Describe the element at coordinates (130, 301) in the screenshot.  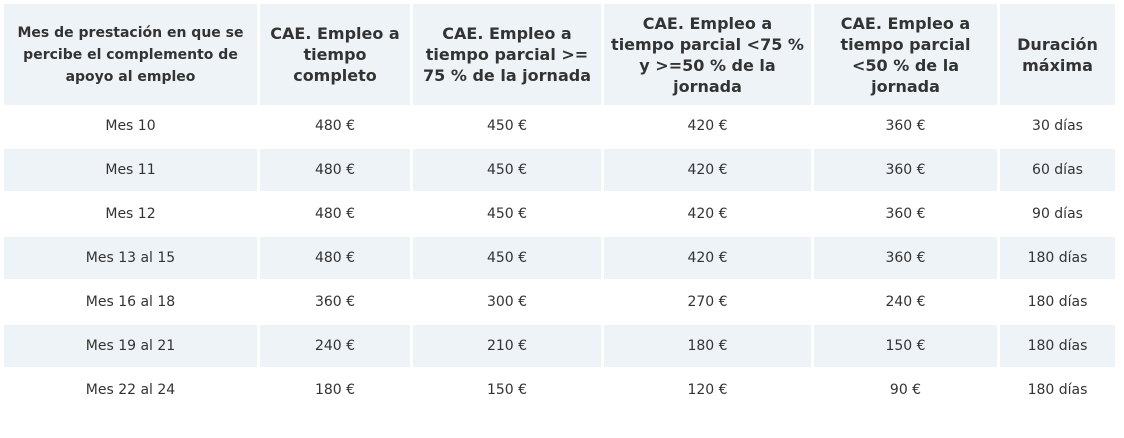
I see `cell-month: Mes 16 al 18` at that location.